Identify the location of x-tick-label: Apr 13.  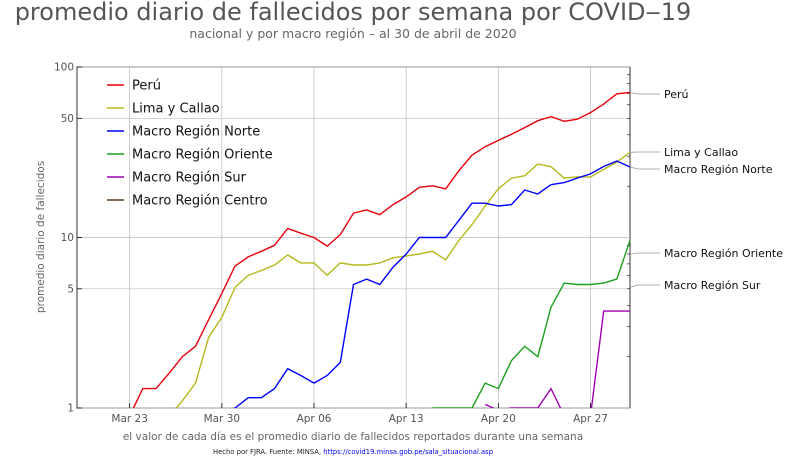
(406, 419).